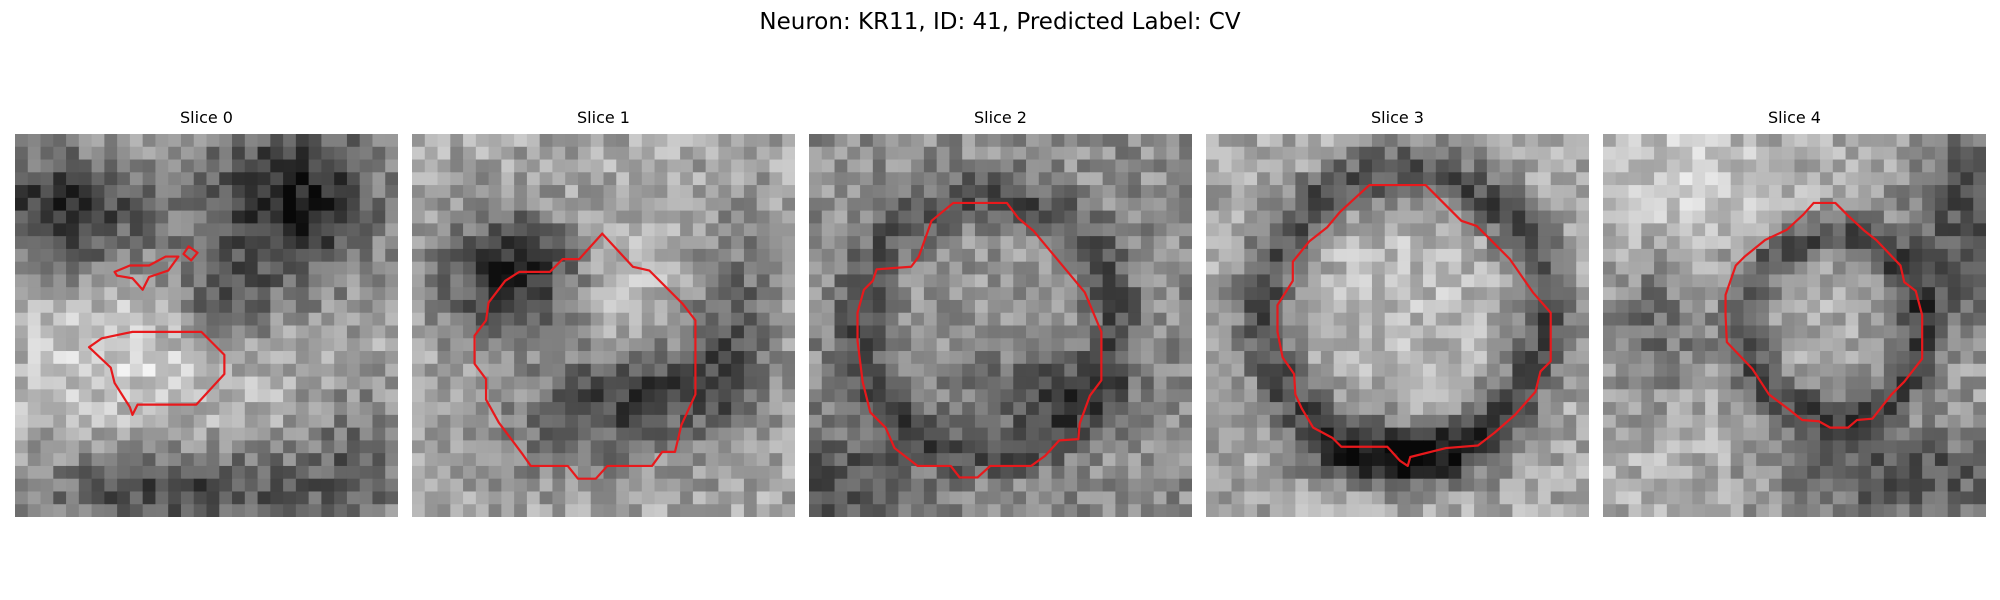 This screenshot has width=2000, height=600. Describe the element at coordinates (1397, 117) in the screenshot. I see `slice-title: Slice 3` at that location.